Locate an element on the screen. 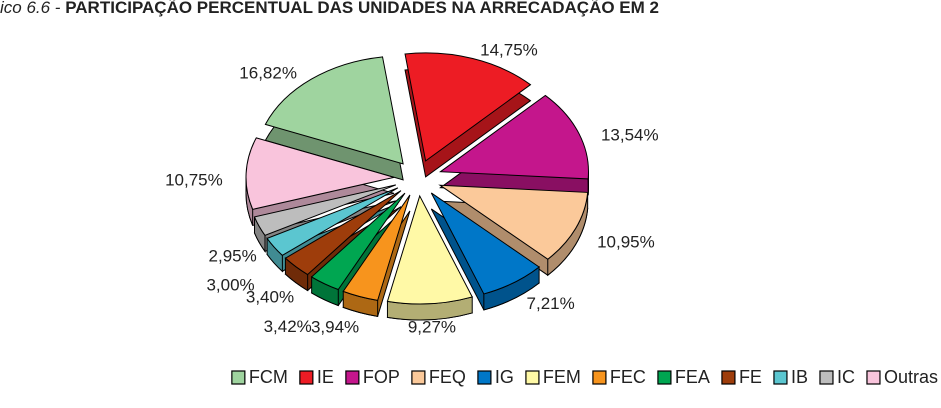 The width and height of the screenshot is (941, 408). legend-label: FEQ is located at coordinates (447, 377).